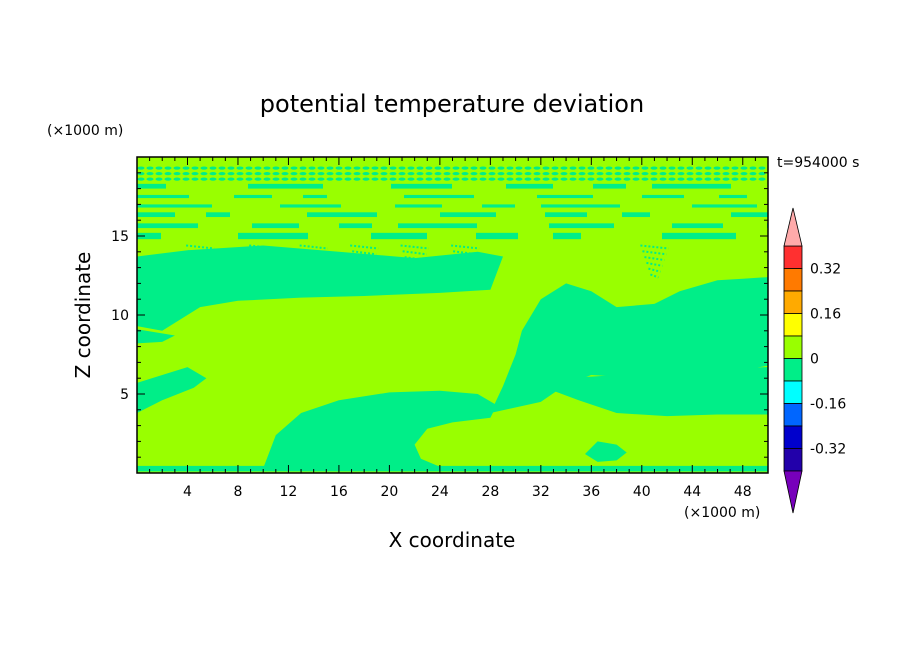 The image size is (904, 654). What do you see at coordinates (172, 390) in the screenshot?
I see `negative-region-lower-left` at bounding box center [172, 390].